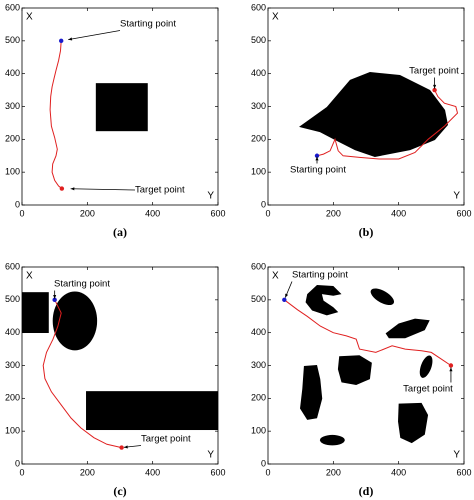  What do you see at coordinates (120, 232) in the screenshot?
I see `caption: (a)` at bounding box center [120, 232].